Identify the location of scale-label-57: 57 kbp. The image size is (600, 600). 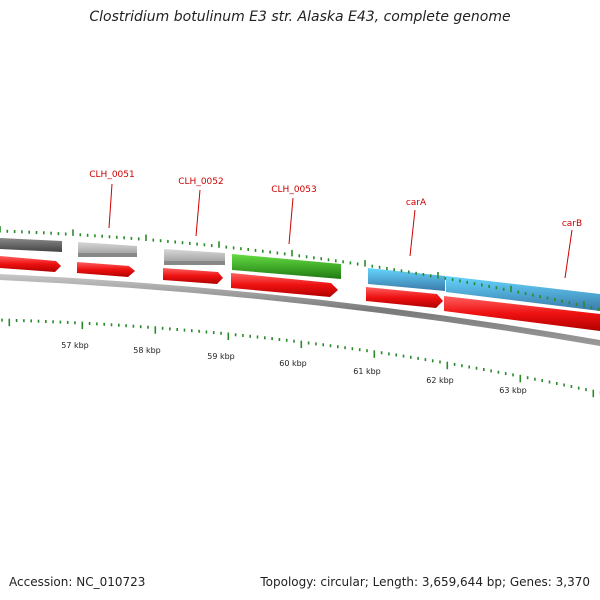
(75, 345).